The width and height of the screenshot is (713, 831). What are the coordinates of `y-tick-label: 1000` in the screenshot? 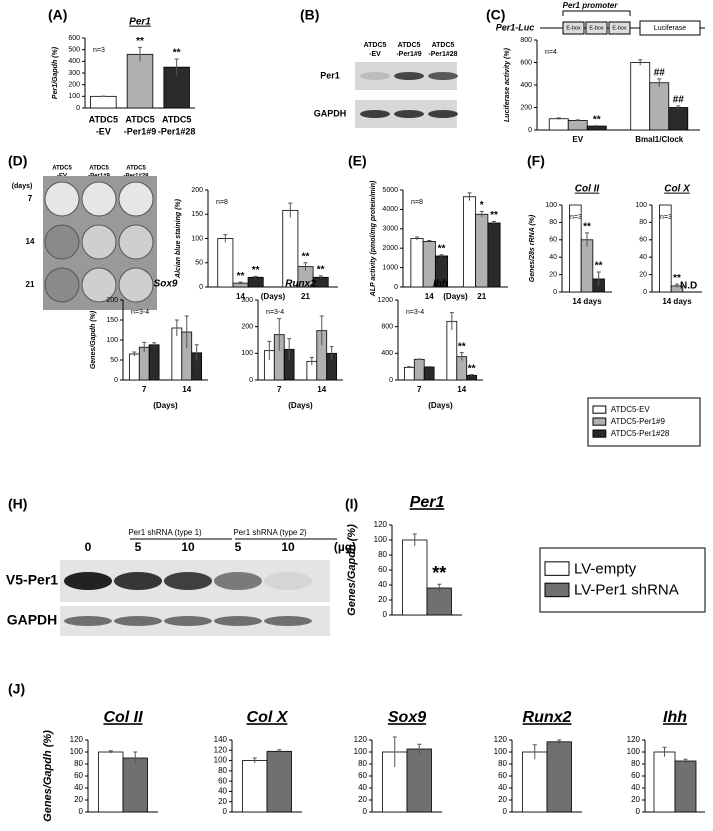 It's located at (390, 267).